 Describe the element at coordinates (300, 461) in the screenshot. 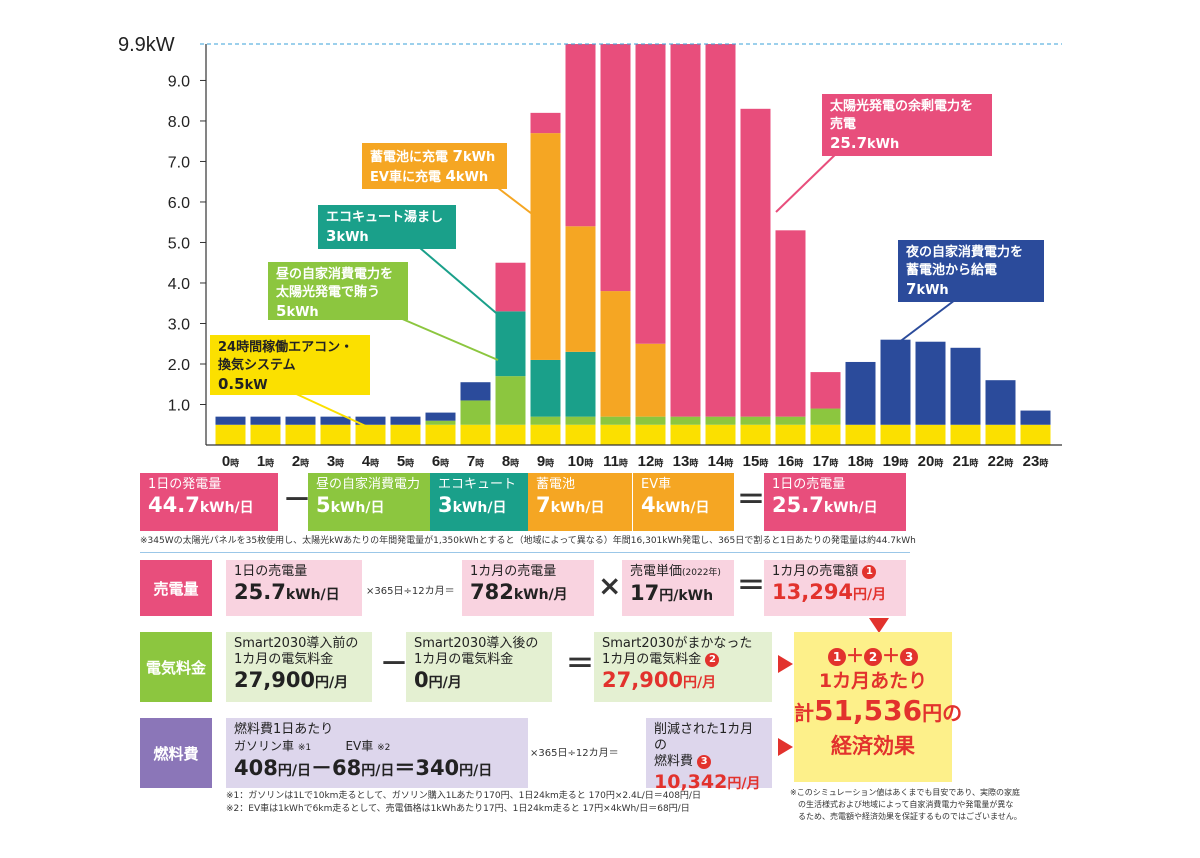

I see `x-tick-label: 2時` at that location.